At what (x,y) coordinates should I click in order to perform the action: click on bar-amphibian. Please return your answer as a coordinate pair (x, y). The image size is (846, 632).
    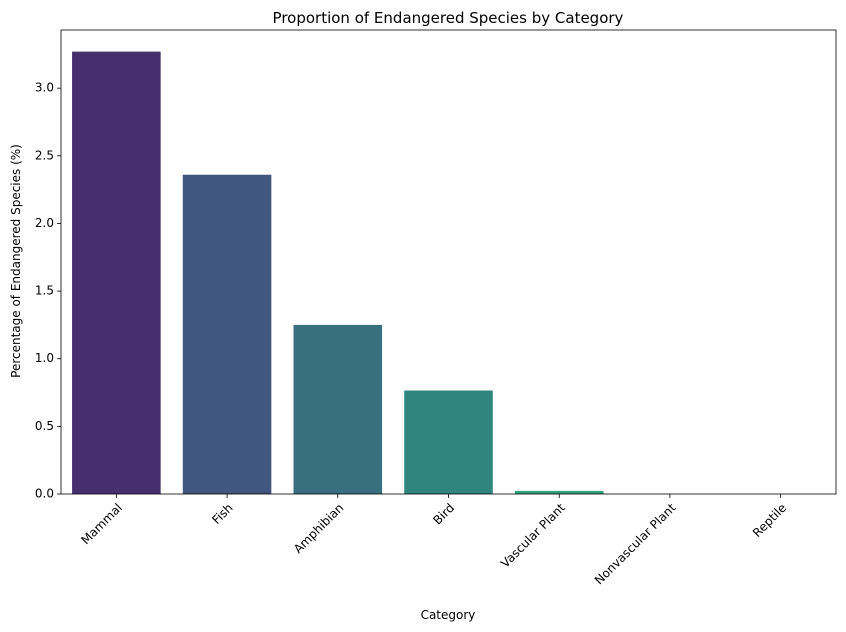
    Looking at the image, I should click on (338, 409).